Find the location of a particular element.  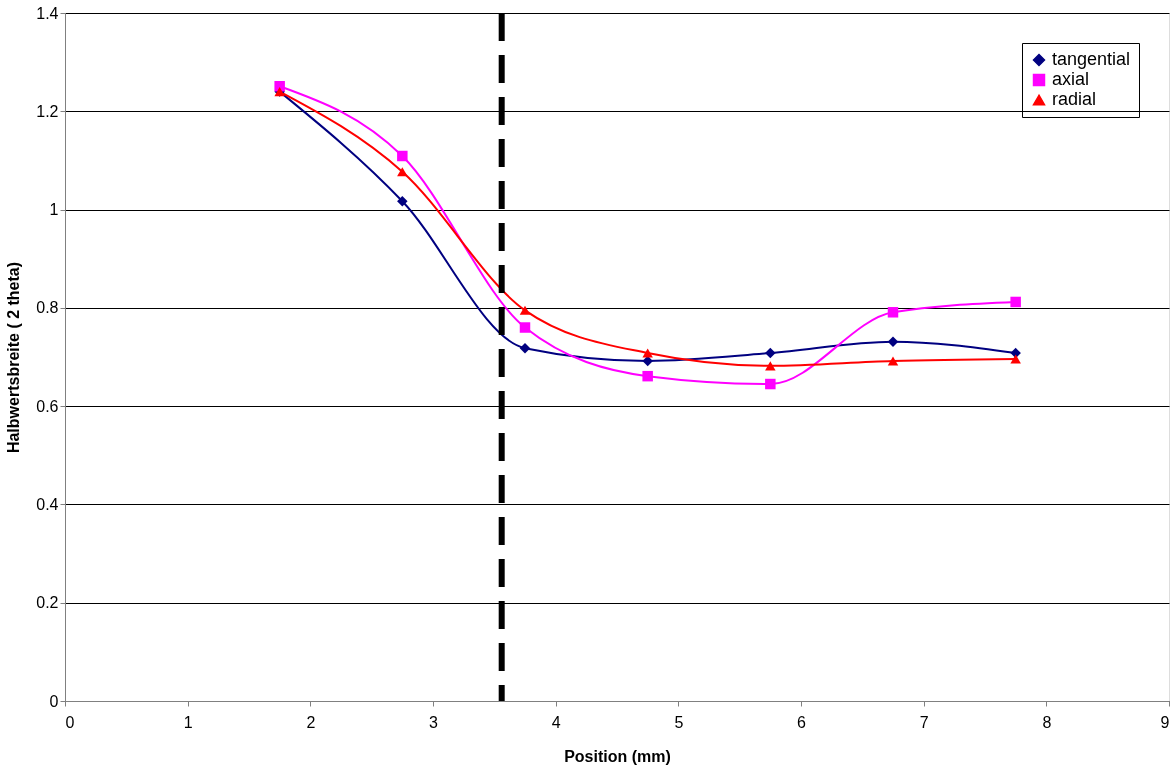

y-tick-label: 1.4 is located at coordinates (47, 13).